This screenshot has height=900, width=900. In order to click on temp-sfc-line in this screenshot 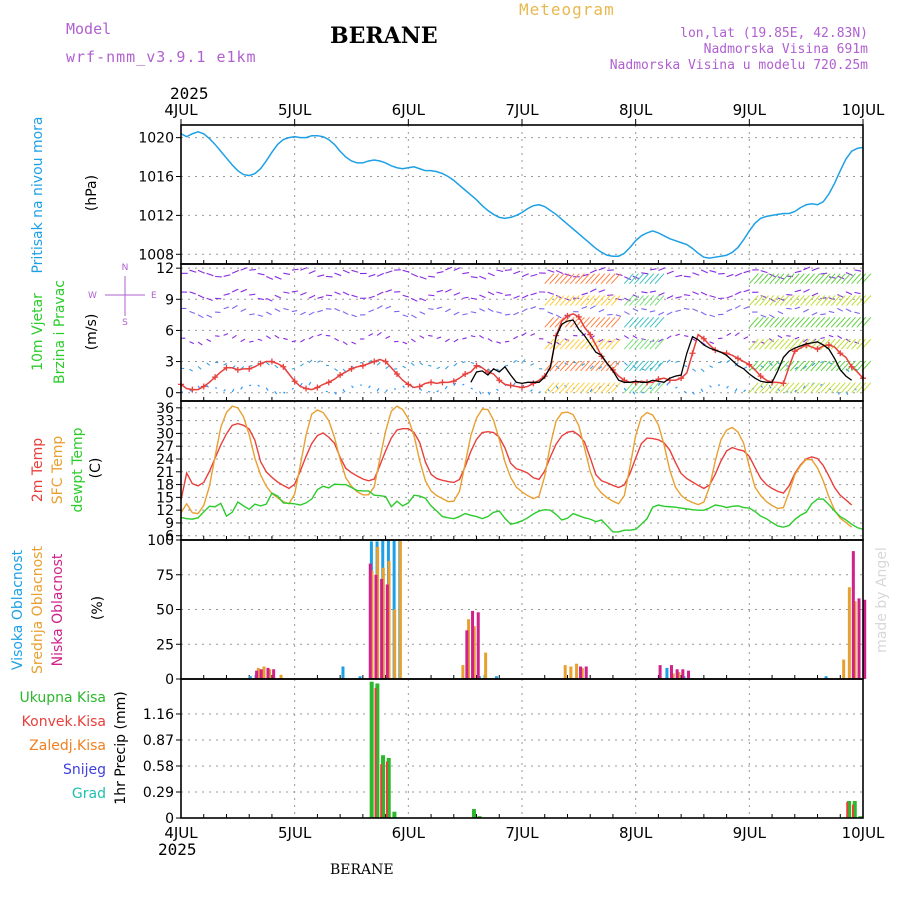, I will do `click(516, 466)`.